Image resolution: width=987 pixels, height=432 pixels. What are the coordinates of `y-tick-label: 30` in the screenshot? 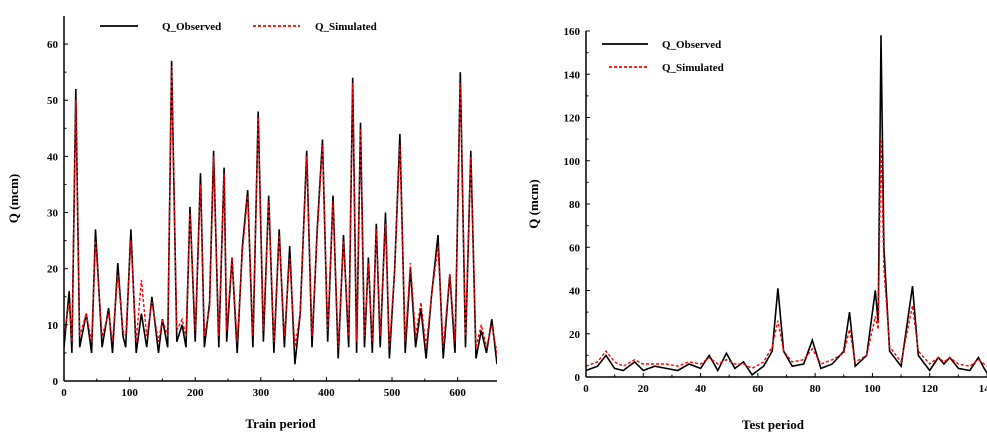 It's located at (53, 214).